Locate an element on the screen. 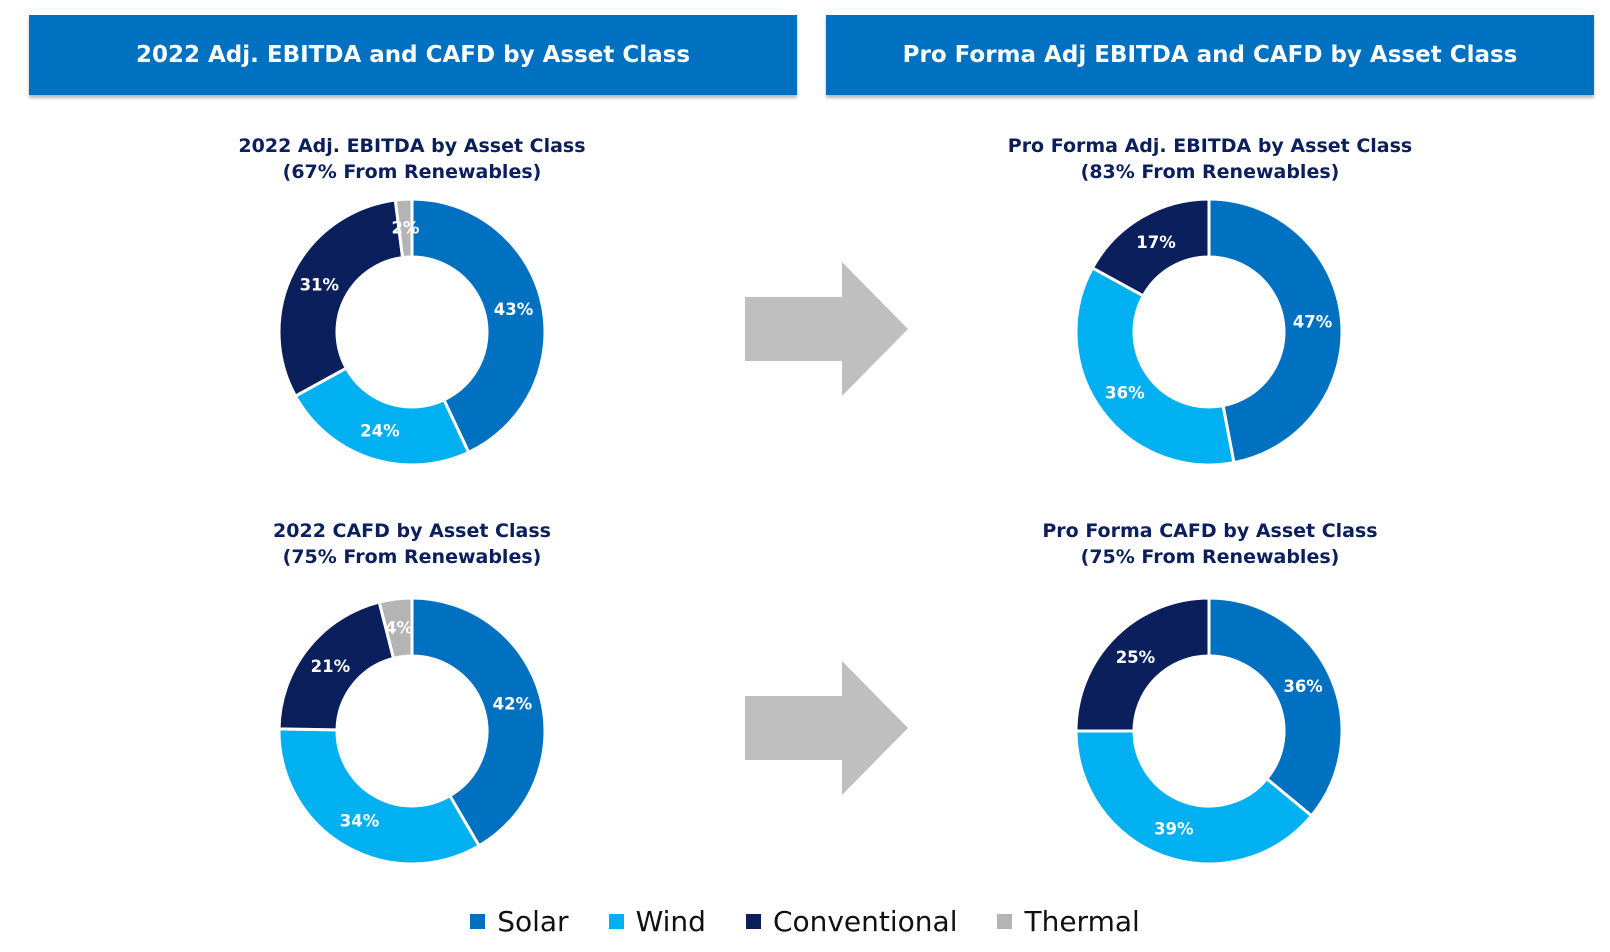 Image resolution: width=1610 pixels, height=952 pixels. data-label-conventional: 31% is located at coordinates (320, 284).